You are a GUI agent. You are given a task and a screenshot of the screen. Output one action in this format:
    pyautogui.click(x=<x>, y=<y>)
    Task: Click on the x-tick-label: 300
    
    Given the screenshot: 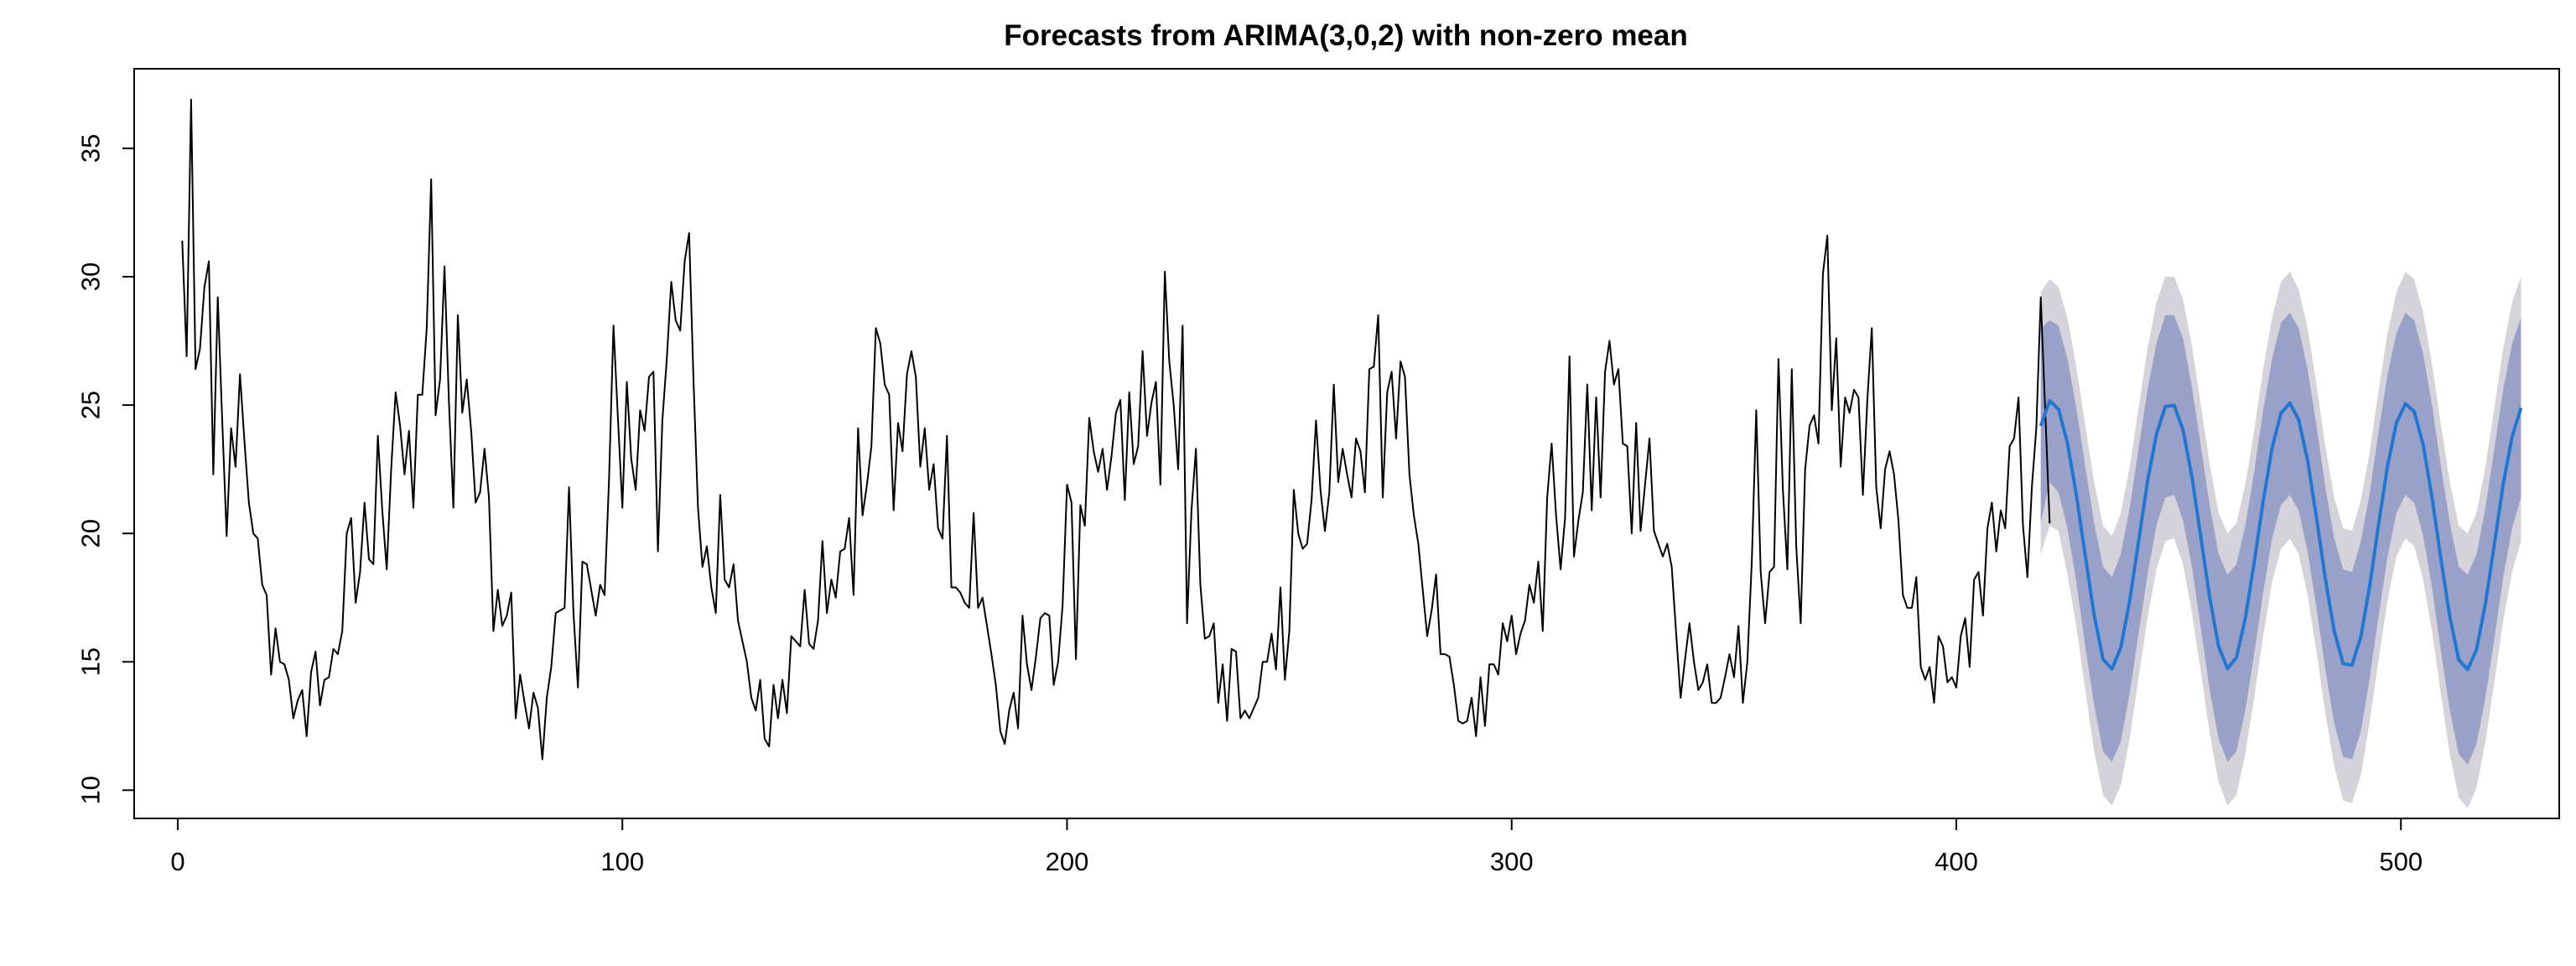 What is the action you would take?
    pyautogui.click(x=1512, y=861)
    